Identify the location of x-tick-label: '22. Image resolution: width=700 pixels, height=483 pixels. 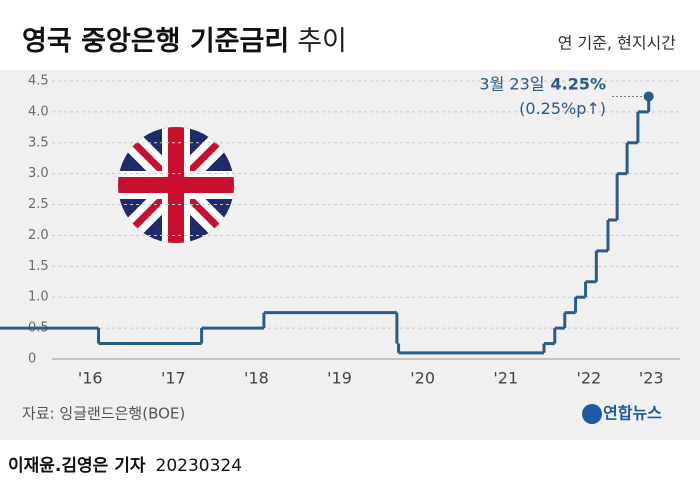
(588, 378).